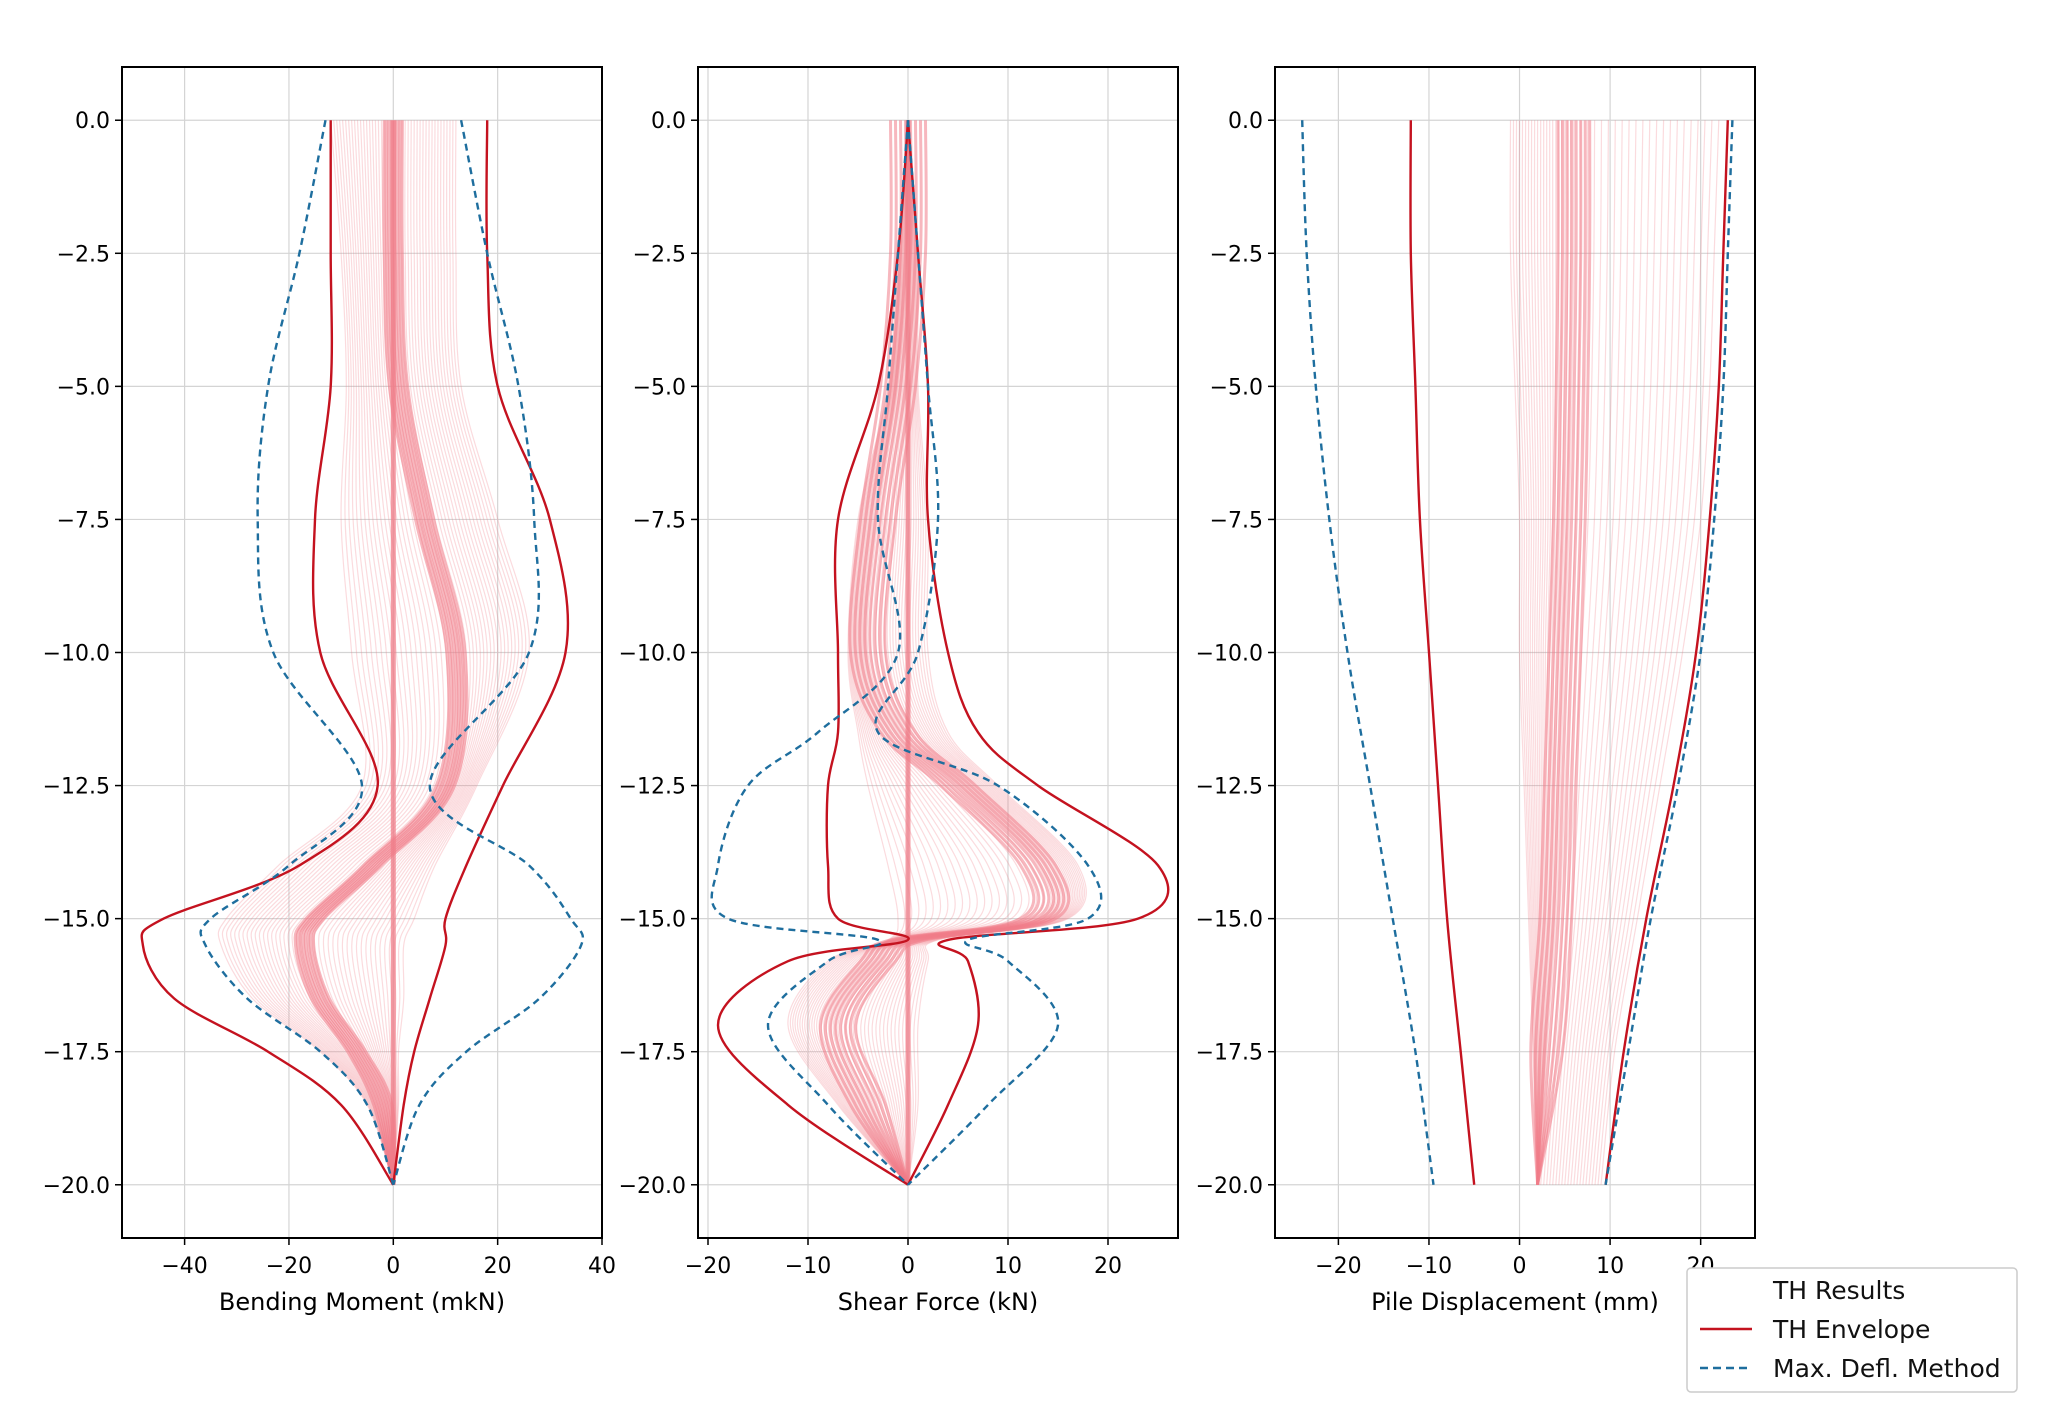 Image resolution: width=2045 pixels, height=1413 pixels. Describe the element at coordinates (1245, 121) in the screenshot. I see `y-tick-label: 0.0` at that location.